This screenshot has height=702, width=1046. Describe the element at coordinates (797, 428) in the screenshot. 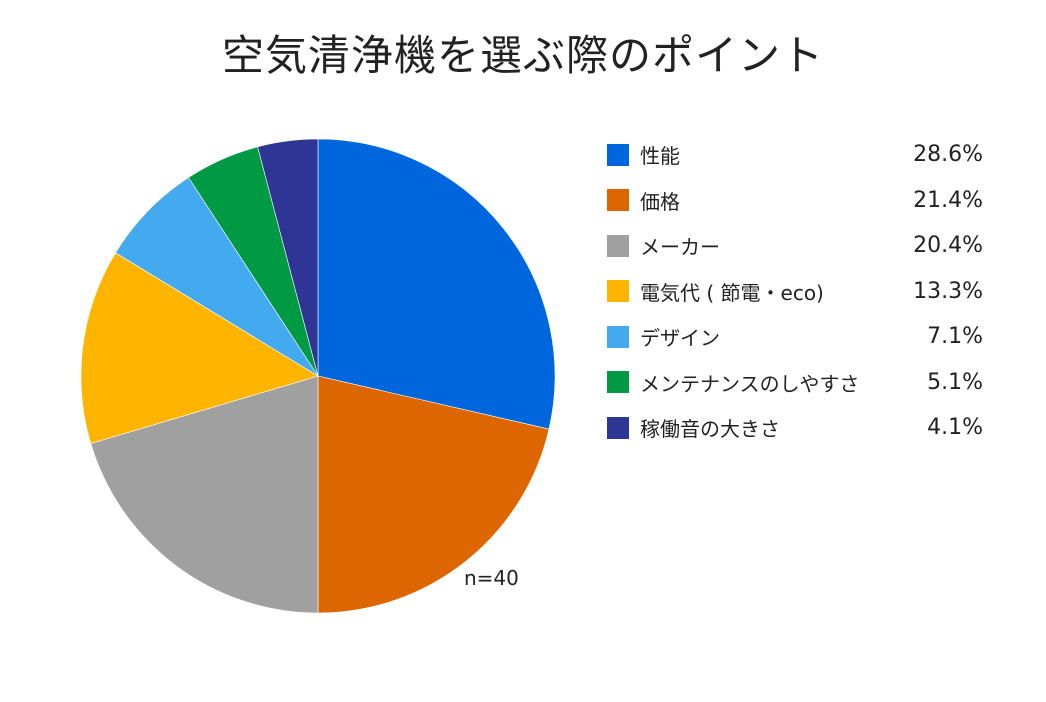

I see `legend-item-6: 稼働音の大きさ 4.1%` at that location.